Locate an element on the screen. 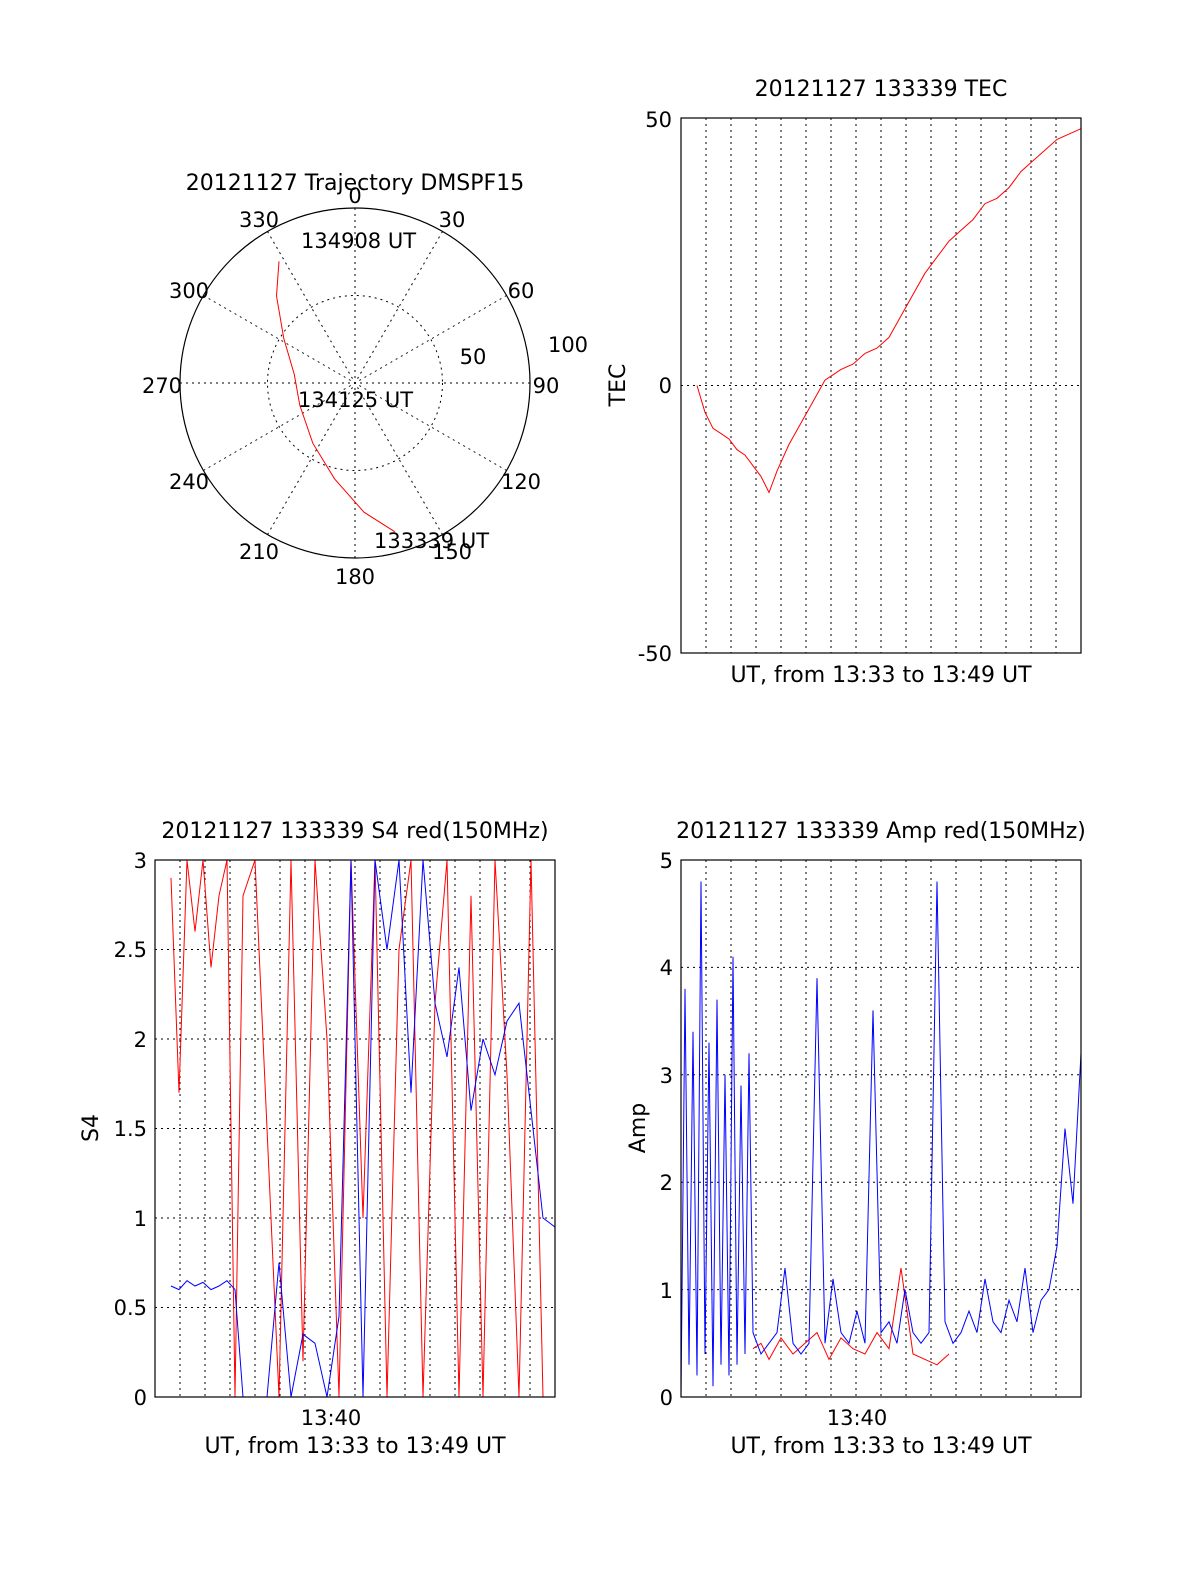 Image resolution: width=1200 pixels, height=1575 pixels. s4-ytick-label: 1.5 is located at coordinates (130, 1129).